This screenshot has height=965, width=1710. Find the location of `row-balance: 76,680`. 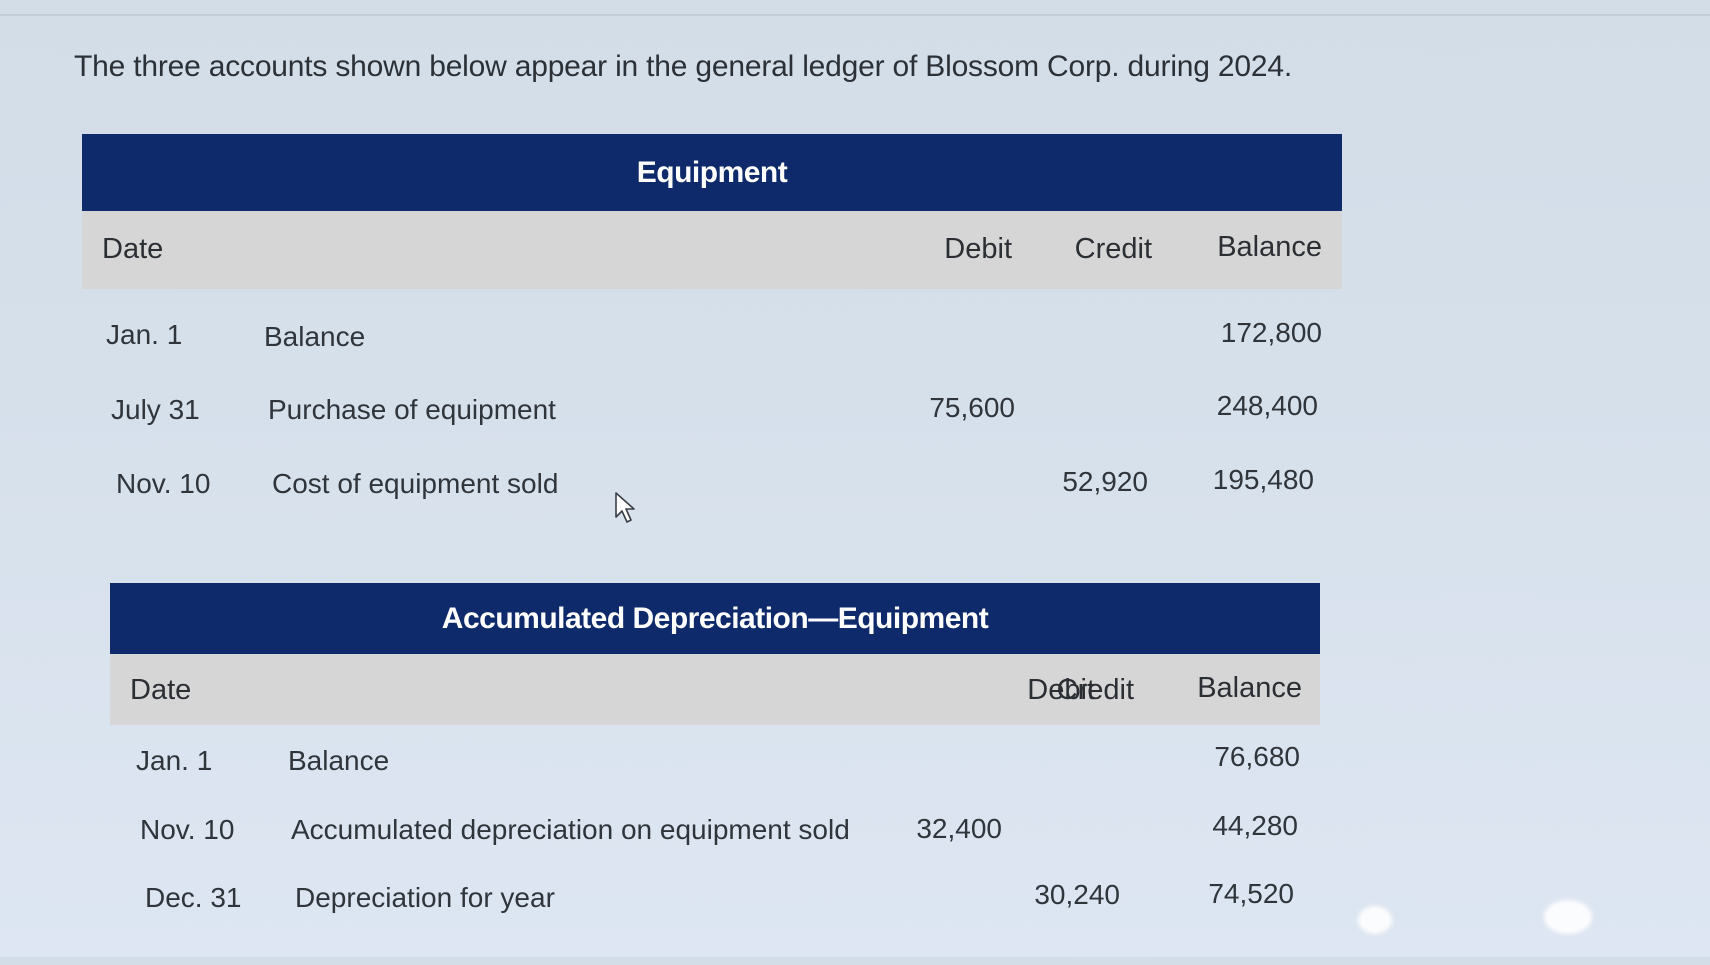

row-balance: 76,680 is located at coordinates (1257, 756).